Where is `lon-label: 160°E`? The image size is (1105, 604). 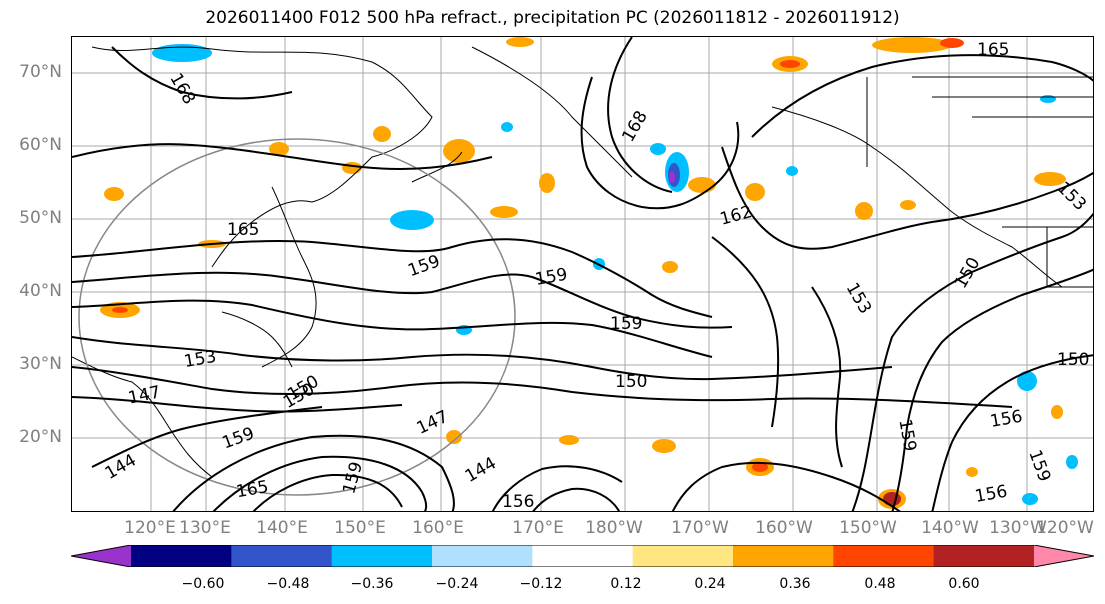 lon-label: 160°E is located at coordinates (438, 528).